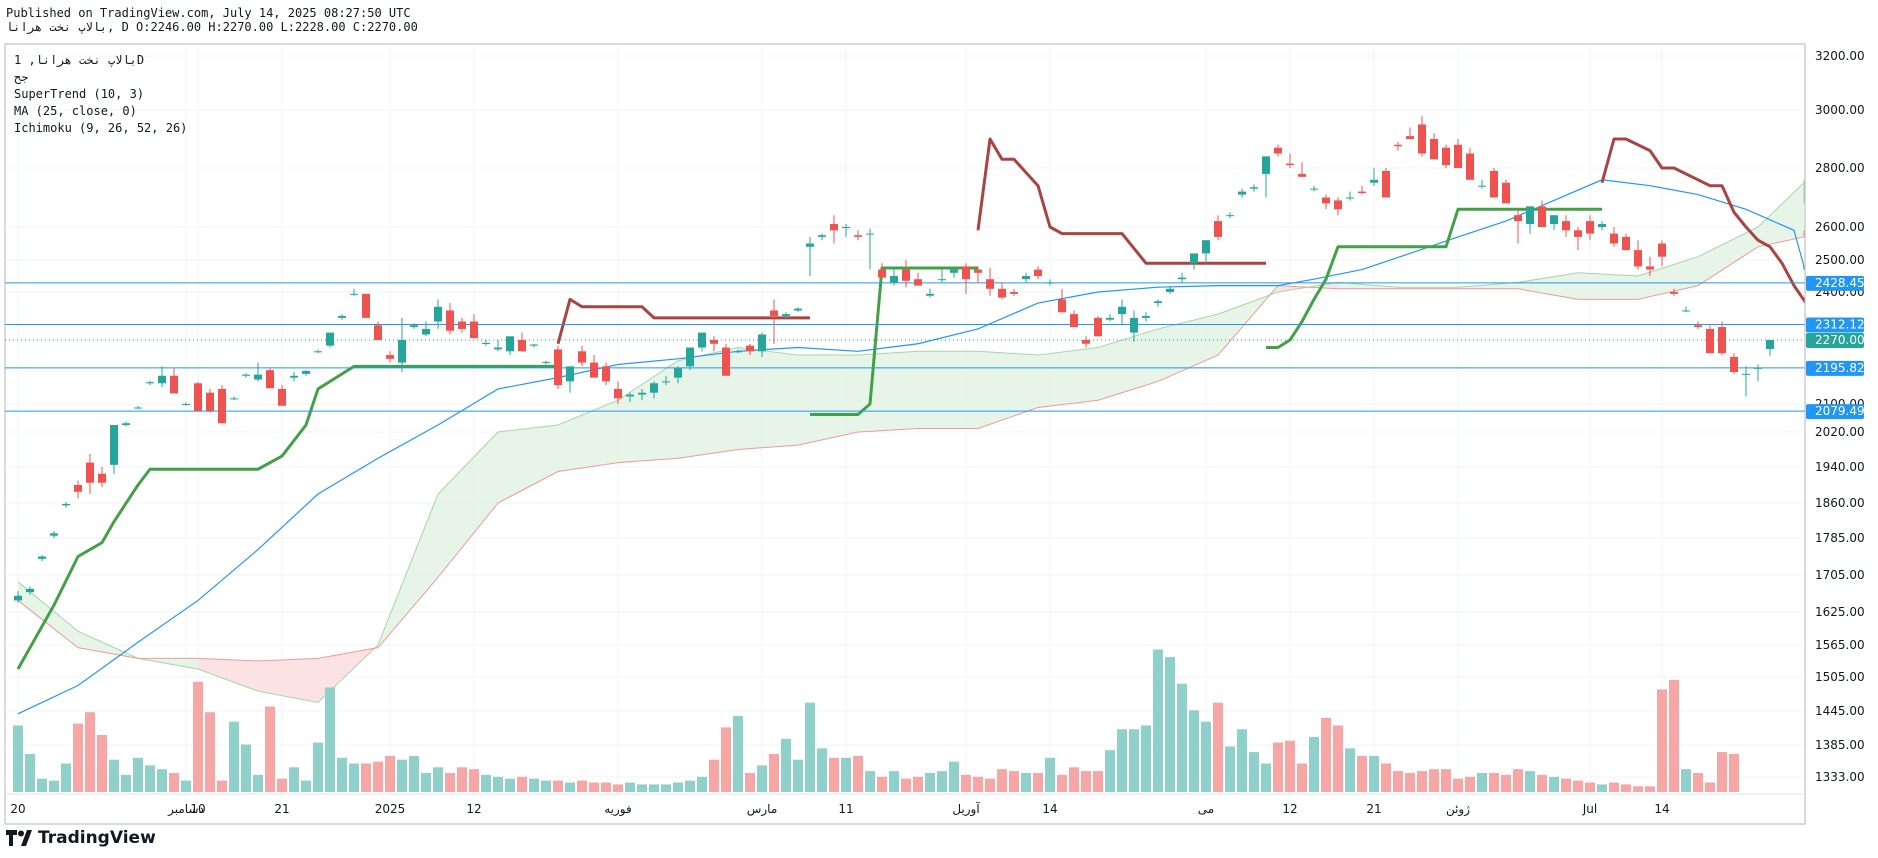 The height and width of the screenshot is (858, 1878). I want to click on legend-supertrend: SuperTrend (10, 3), so click(79, 94).